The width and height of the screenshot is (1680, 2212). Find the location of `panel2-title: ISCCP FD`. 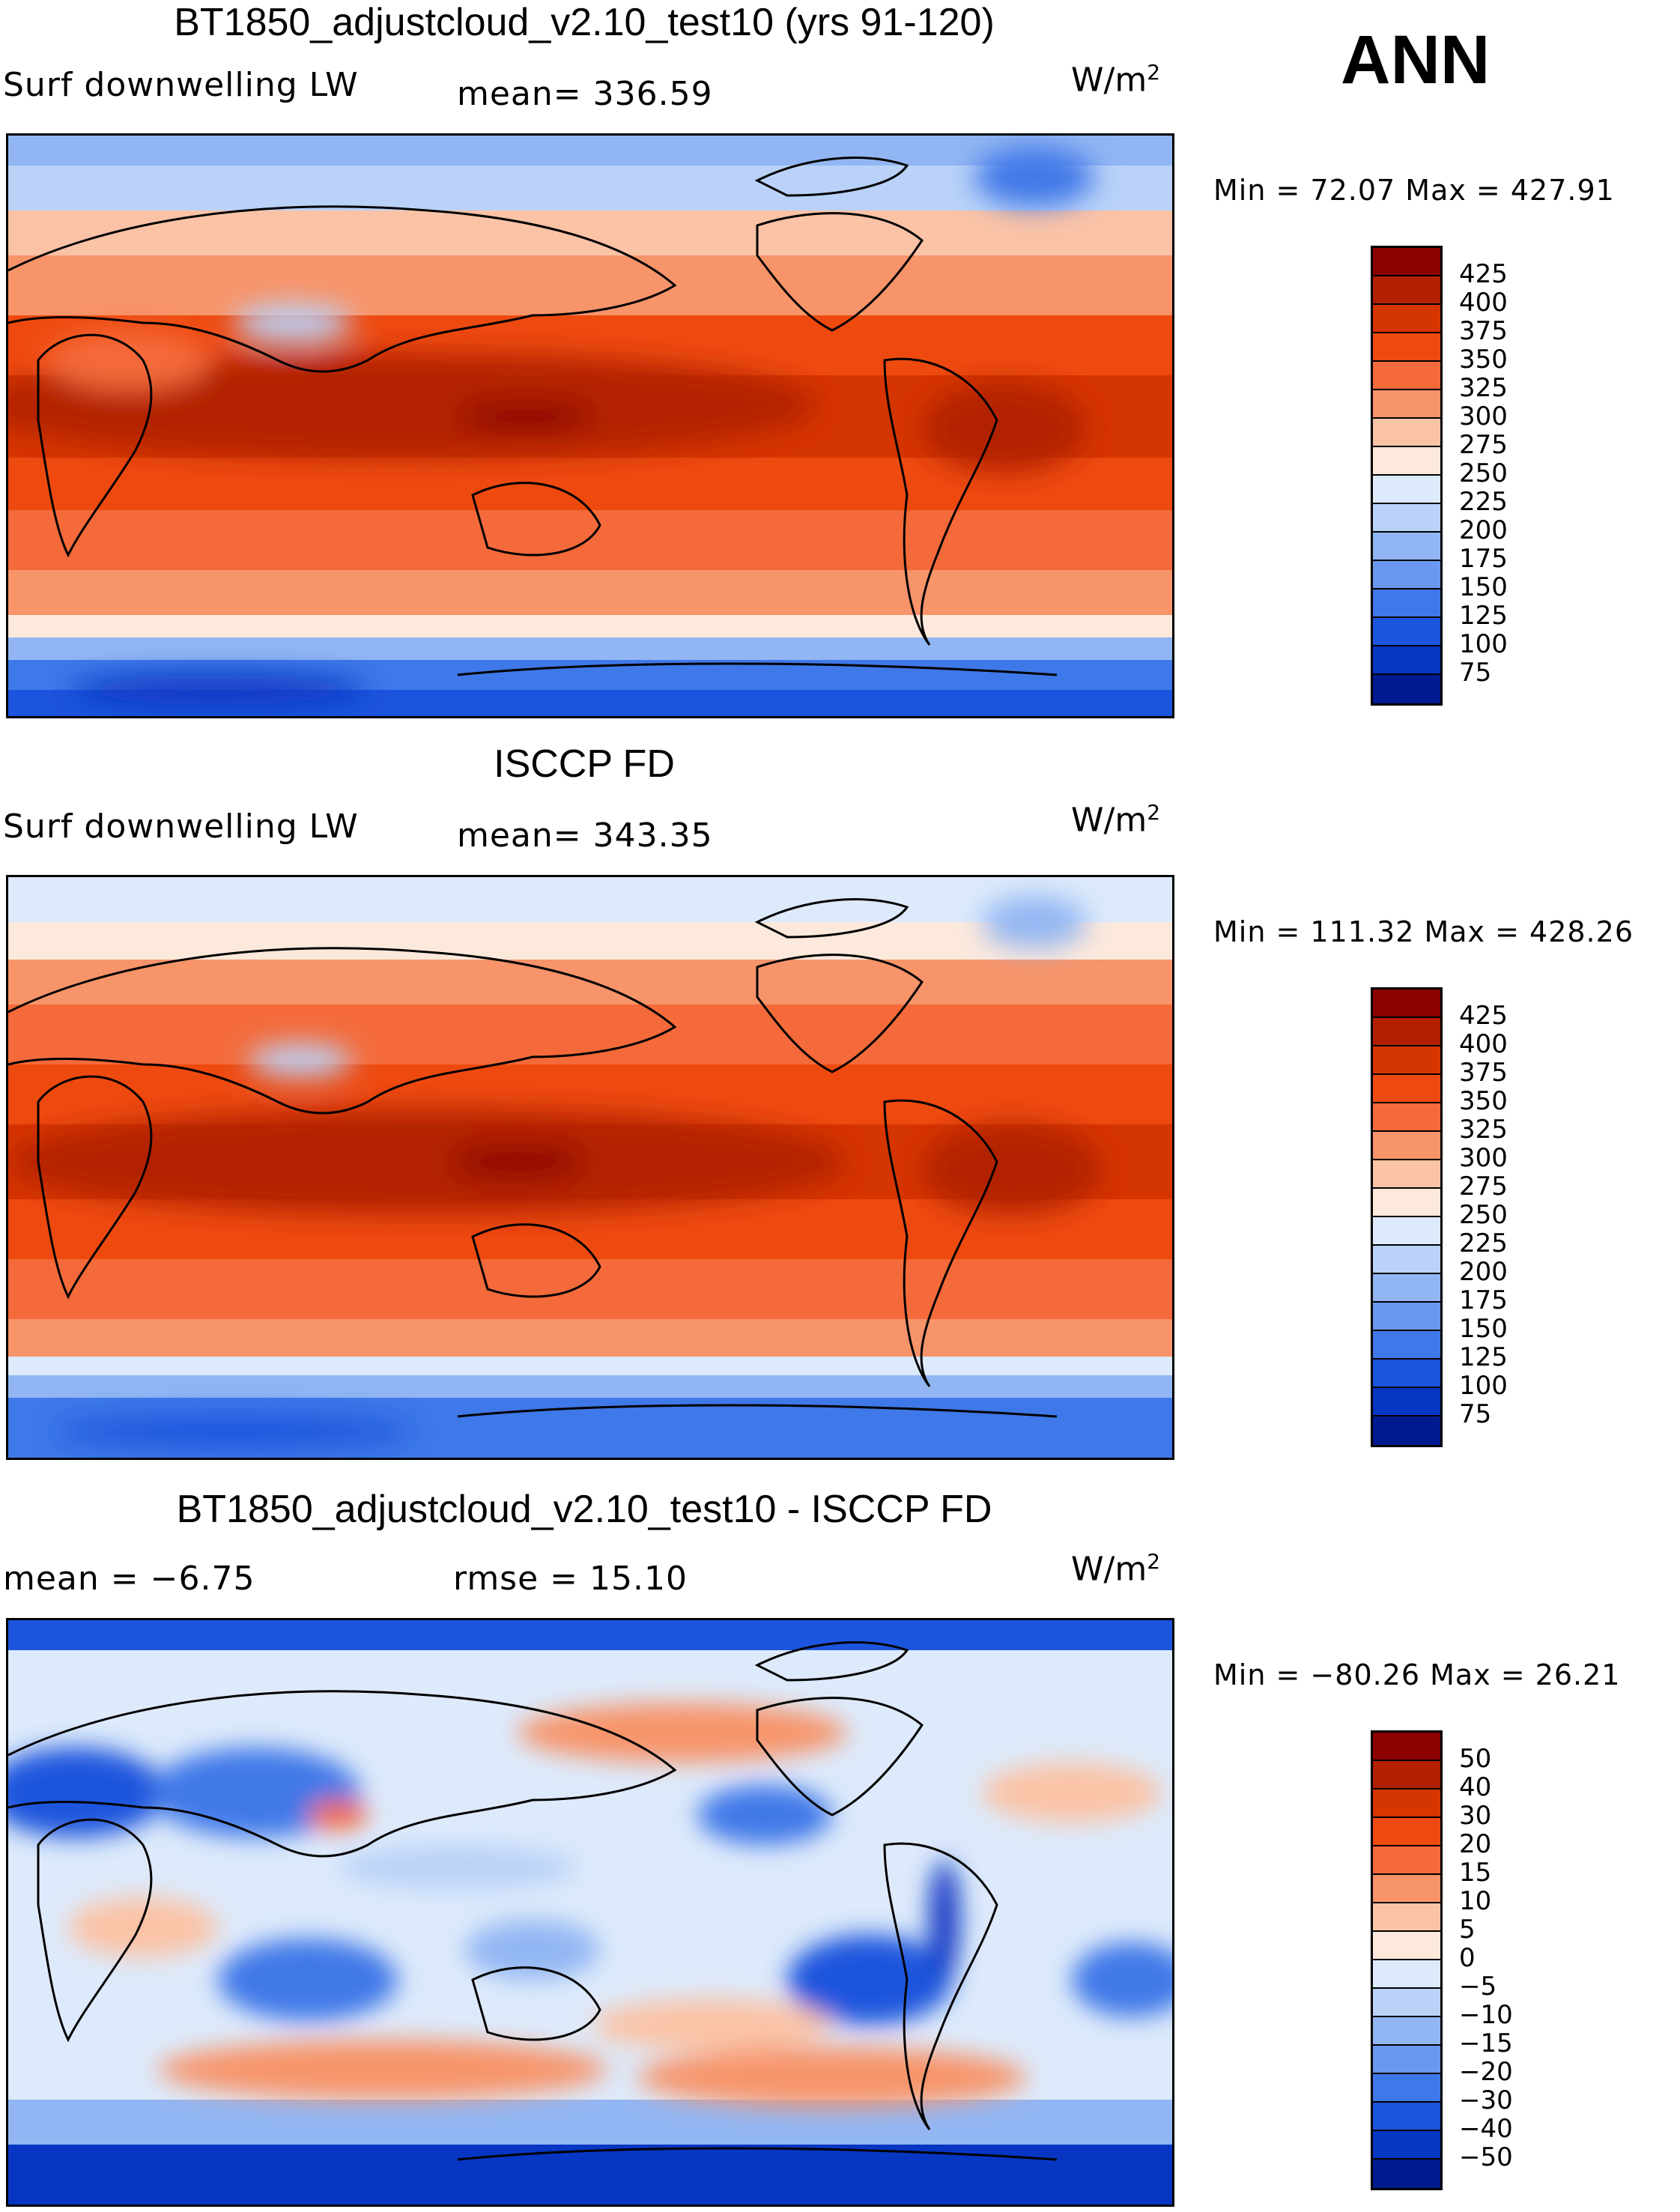

panel2-title: ISCCP FD is located at coordinates (584, 764).